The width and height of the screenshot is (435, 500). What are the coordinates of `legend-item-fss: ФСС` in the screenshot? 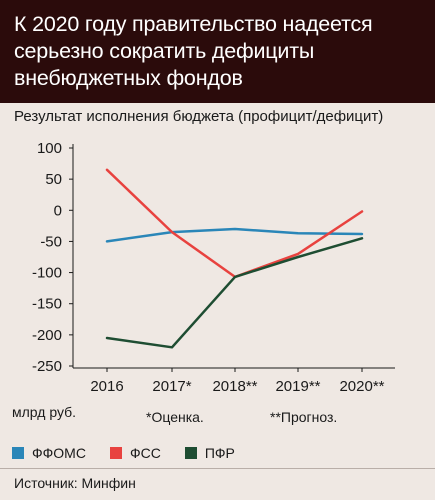 It's located at (135, 453).